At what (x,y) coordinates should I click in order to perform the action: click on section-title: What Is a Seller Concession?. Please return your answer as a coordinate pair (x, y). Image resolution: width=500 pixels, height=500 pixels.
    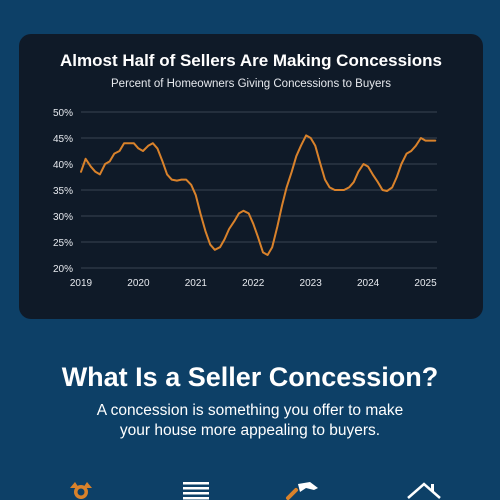
    Looking at the image, I should click on (250, 377).